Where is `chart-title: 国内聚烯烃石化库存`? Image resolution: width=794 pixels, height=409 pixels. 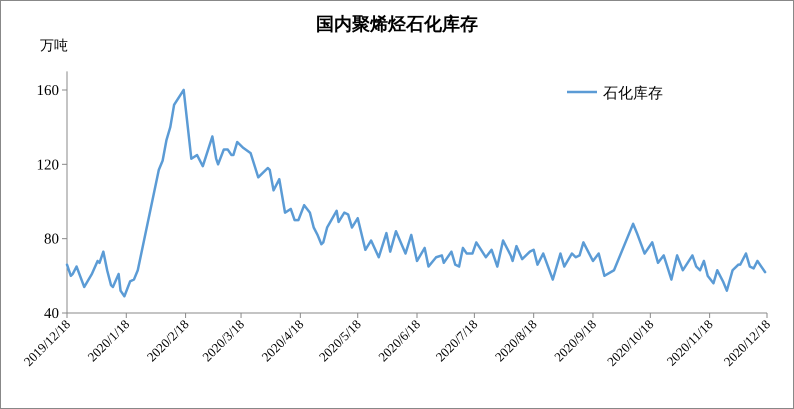
chart-title: 国内聚烯烃石化库存 is located at coordinates (397, 24).